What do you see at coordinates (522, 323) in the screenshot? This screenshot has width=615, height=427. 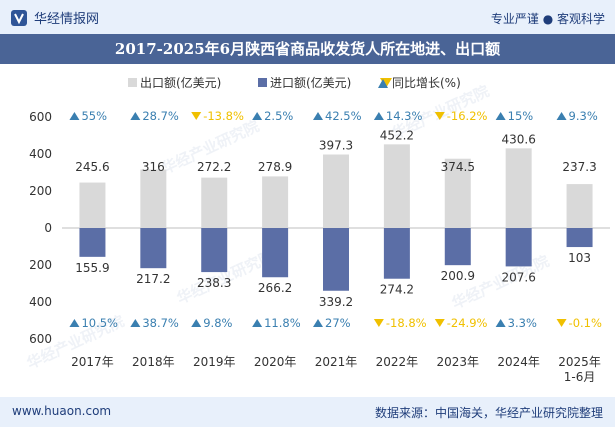 I see `import-growth-value: 3.3%` at bounding box center [522, 323].